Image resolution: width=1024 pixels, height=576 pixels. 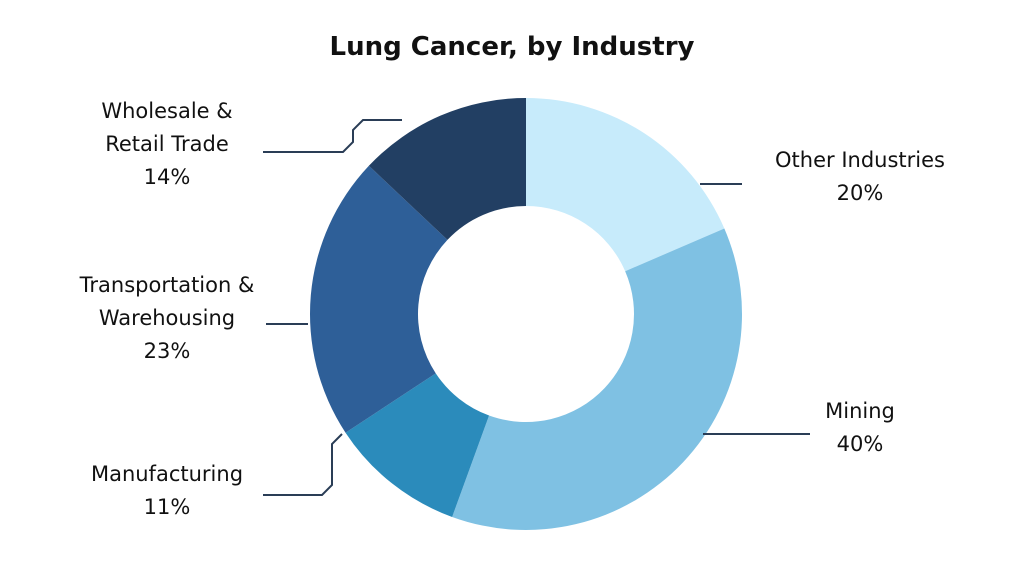 What do you see at coordinates (860, 176) in the screenshot?
I see `slice-label: Other Industries 20%` at bounding box center [860, 176].